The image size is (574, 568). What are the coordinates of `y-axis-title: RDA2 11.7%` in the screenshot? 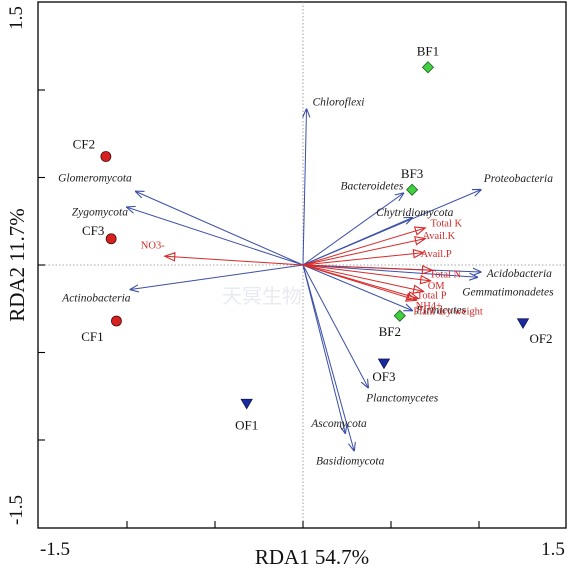 It's located at (17, 265).